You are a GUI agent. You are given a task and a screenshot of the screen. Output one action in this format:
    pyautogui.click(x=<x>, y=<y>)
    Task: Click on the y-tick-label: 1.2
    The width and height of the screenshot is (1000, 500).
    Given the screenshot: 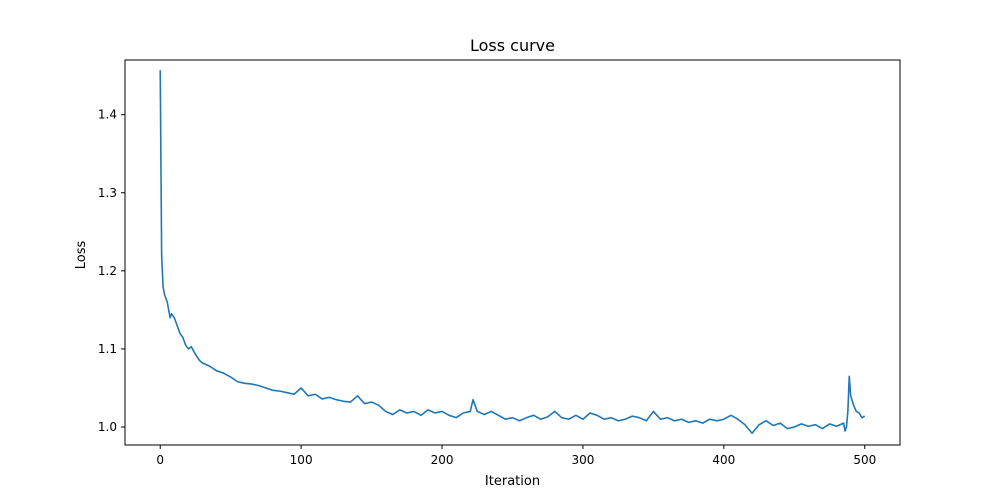 What is the action you would take?
    pyautogui.click(x=107, y=271)
    